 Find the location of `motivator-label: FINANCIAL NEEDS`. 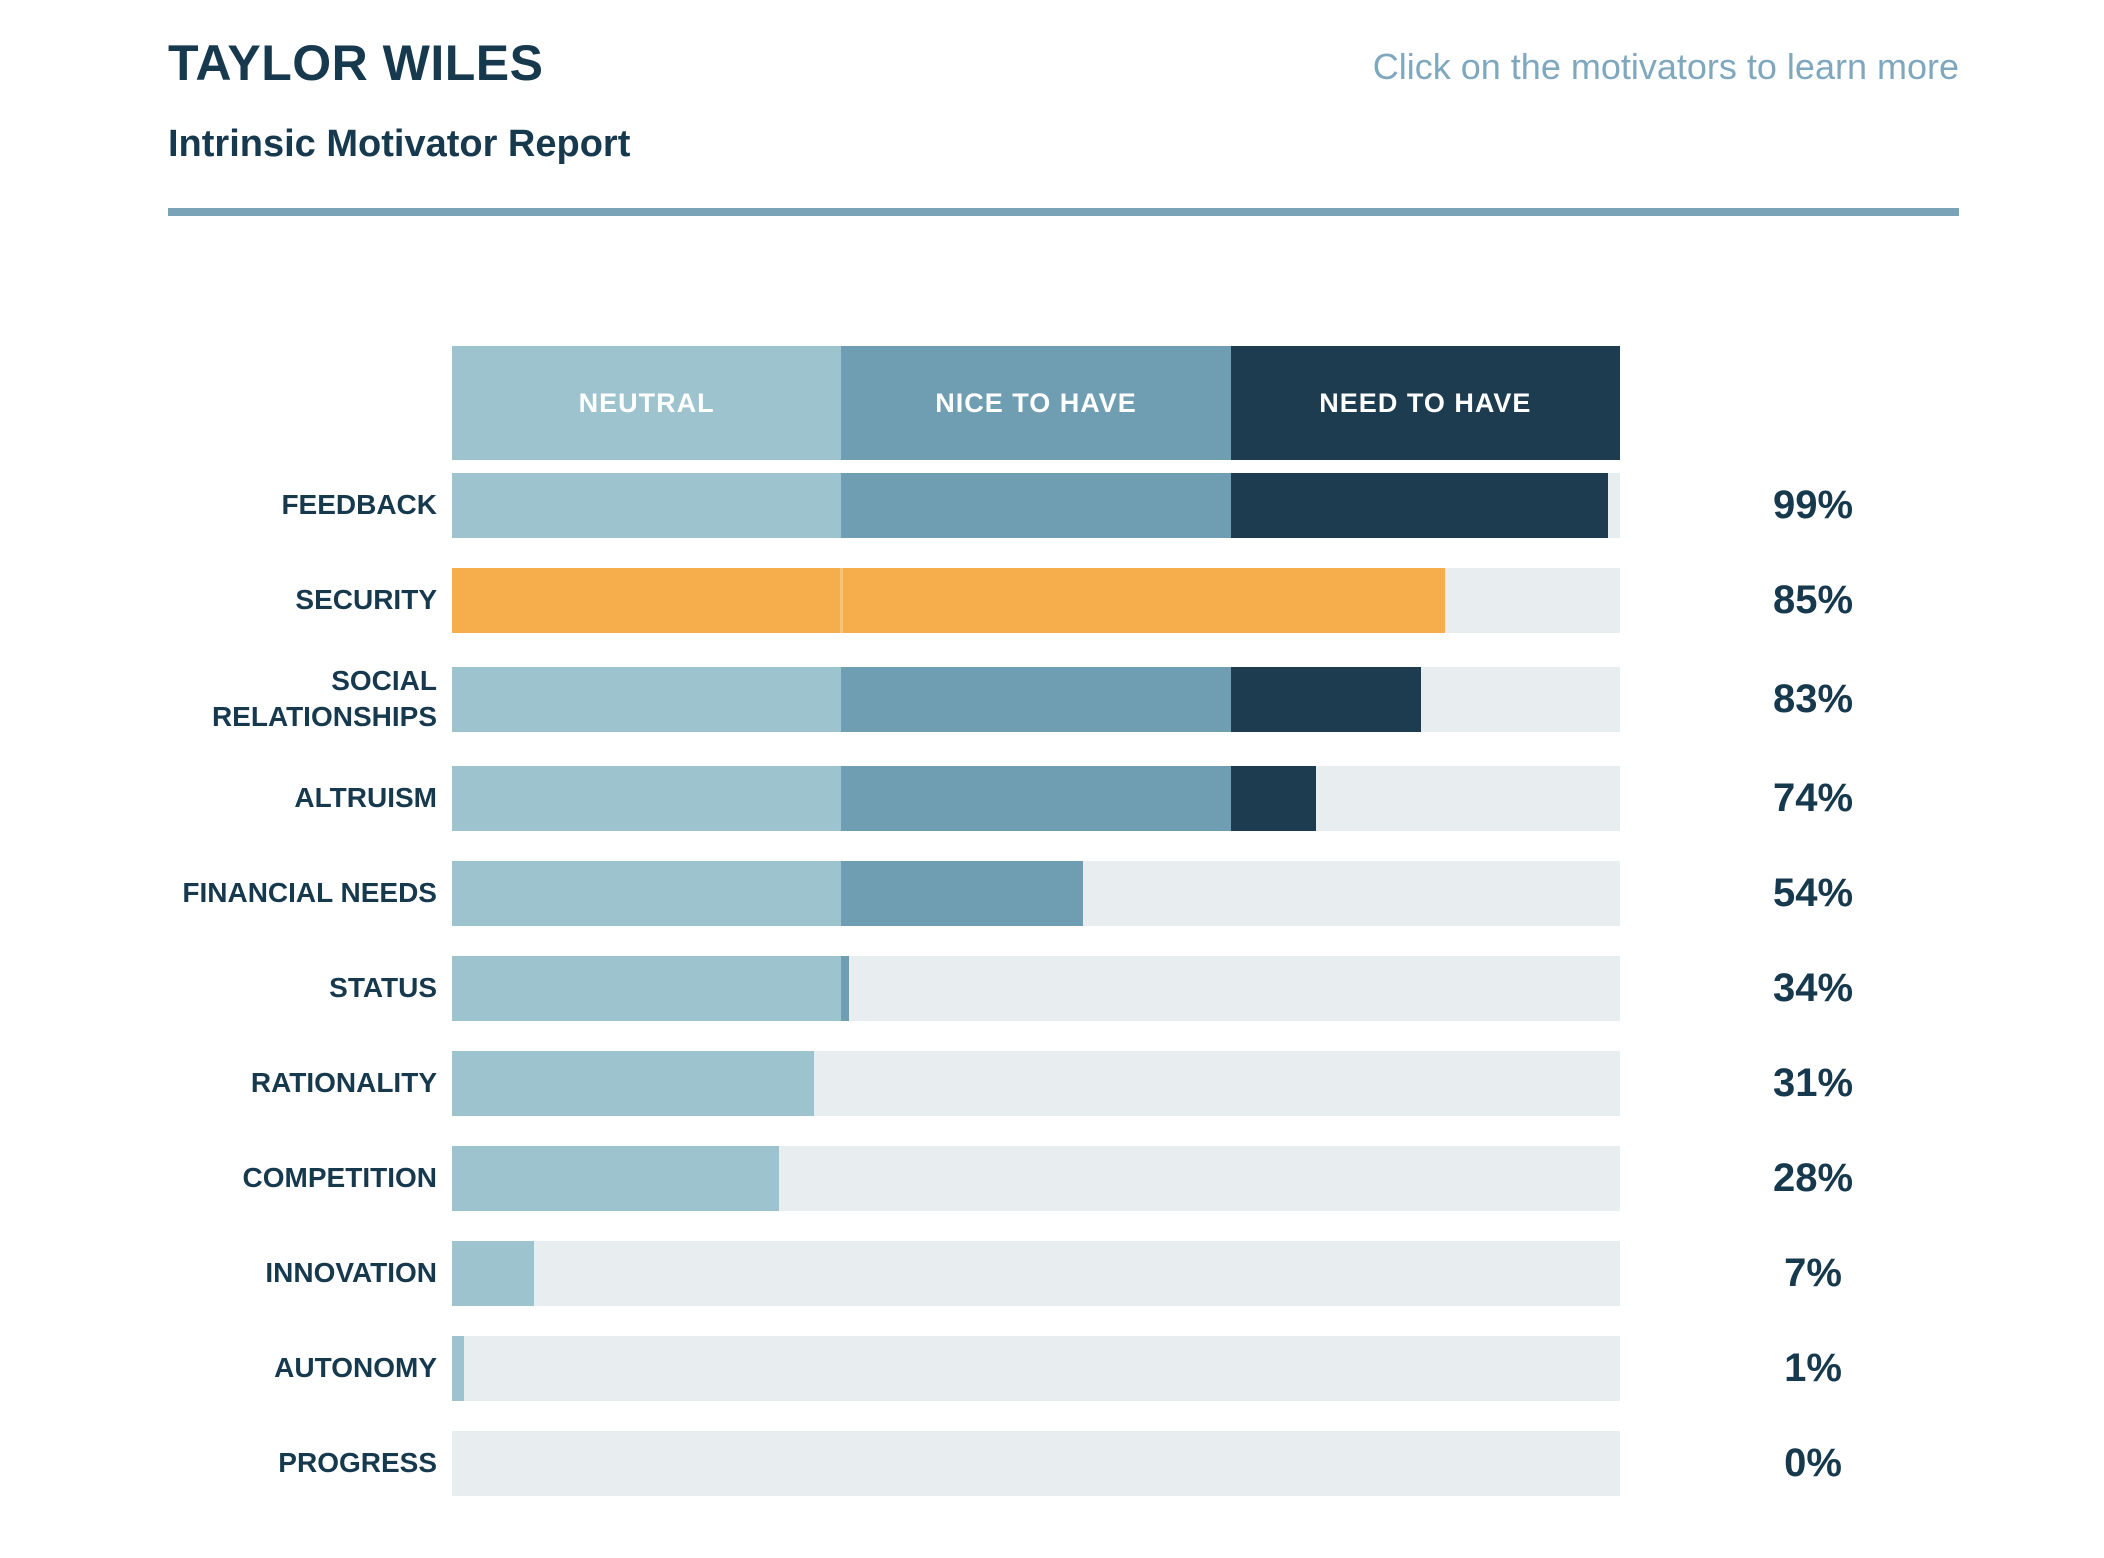

motivator-label: FINANCIAL NEEDS is located at coordinates (309, 893).